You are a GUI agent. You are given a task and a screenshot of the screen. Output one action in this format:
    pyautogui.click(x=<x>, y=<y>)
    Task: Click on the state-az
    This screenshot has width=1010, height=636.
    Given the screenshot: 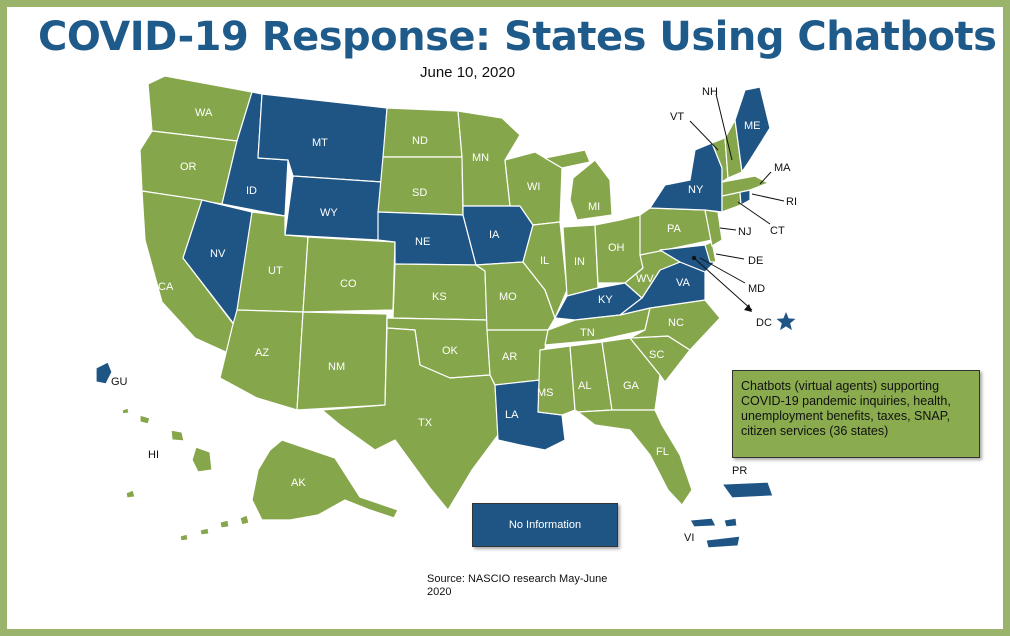 What is the action you would take?
    pyautogui.click(x=261, y=360)
    